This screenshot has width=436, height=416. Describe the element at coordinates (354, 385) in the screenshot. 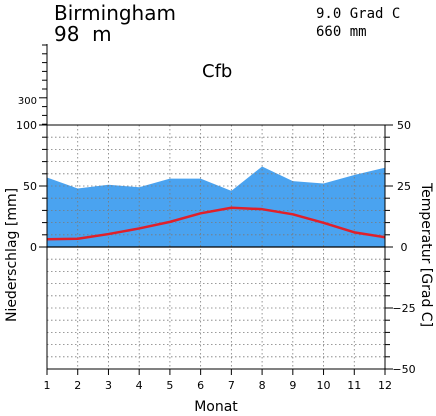

I see `month-tick-label: 11` at that location.